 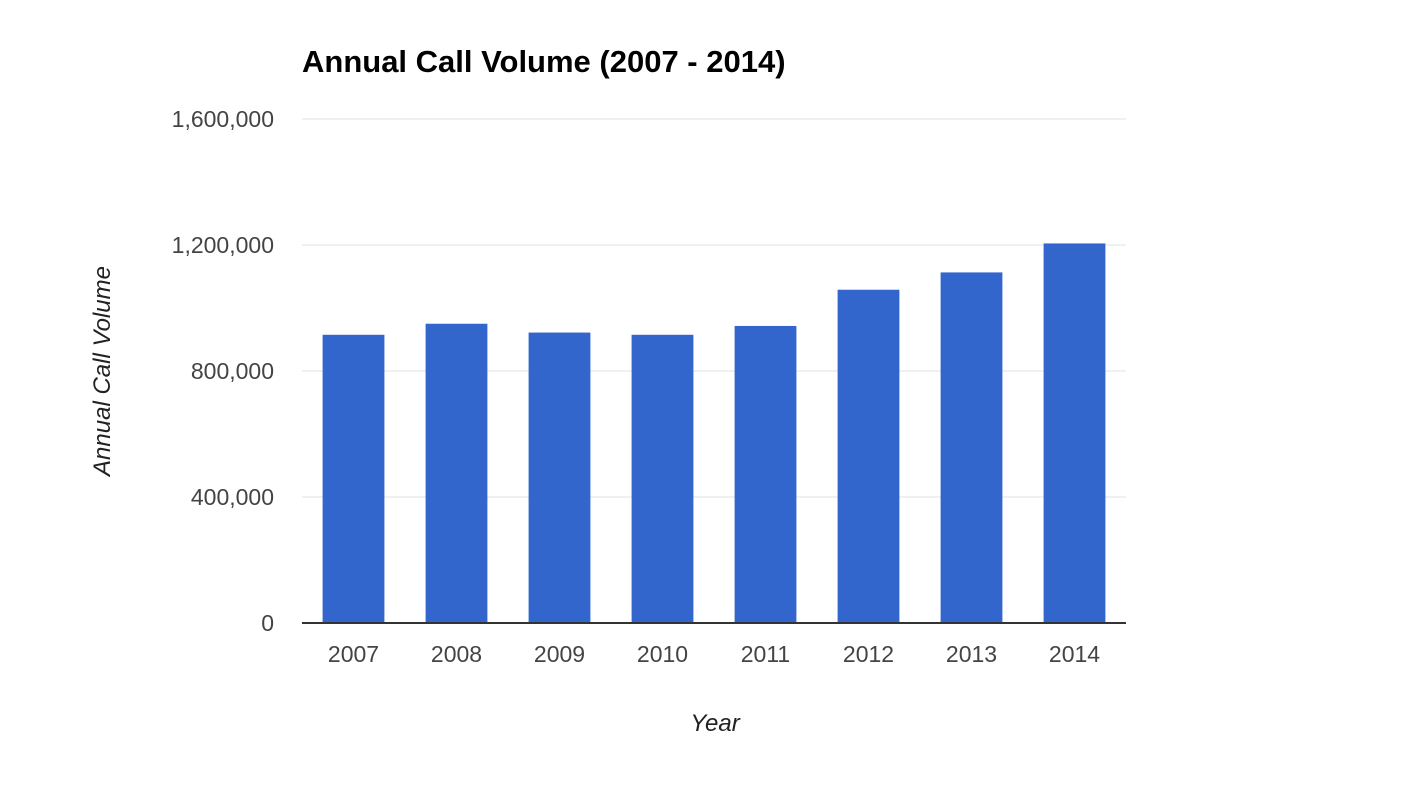 What do you see at coordinates (456, 654) in the screenshot?
I see `x-tick-label: 2008` at bounding box center [456, 654].